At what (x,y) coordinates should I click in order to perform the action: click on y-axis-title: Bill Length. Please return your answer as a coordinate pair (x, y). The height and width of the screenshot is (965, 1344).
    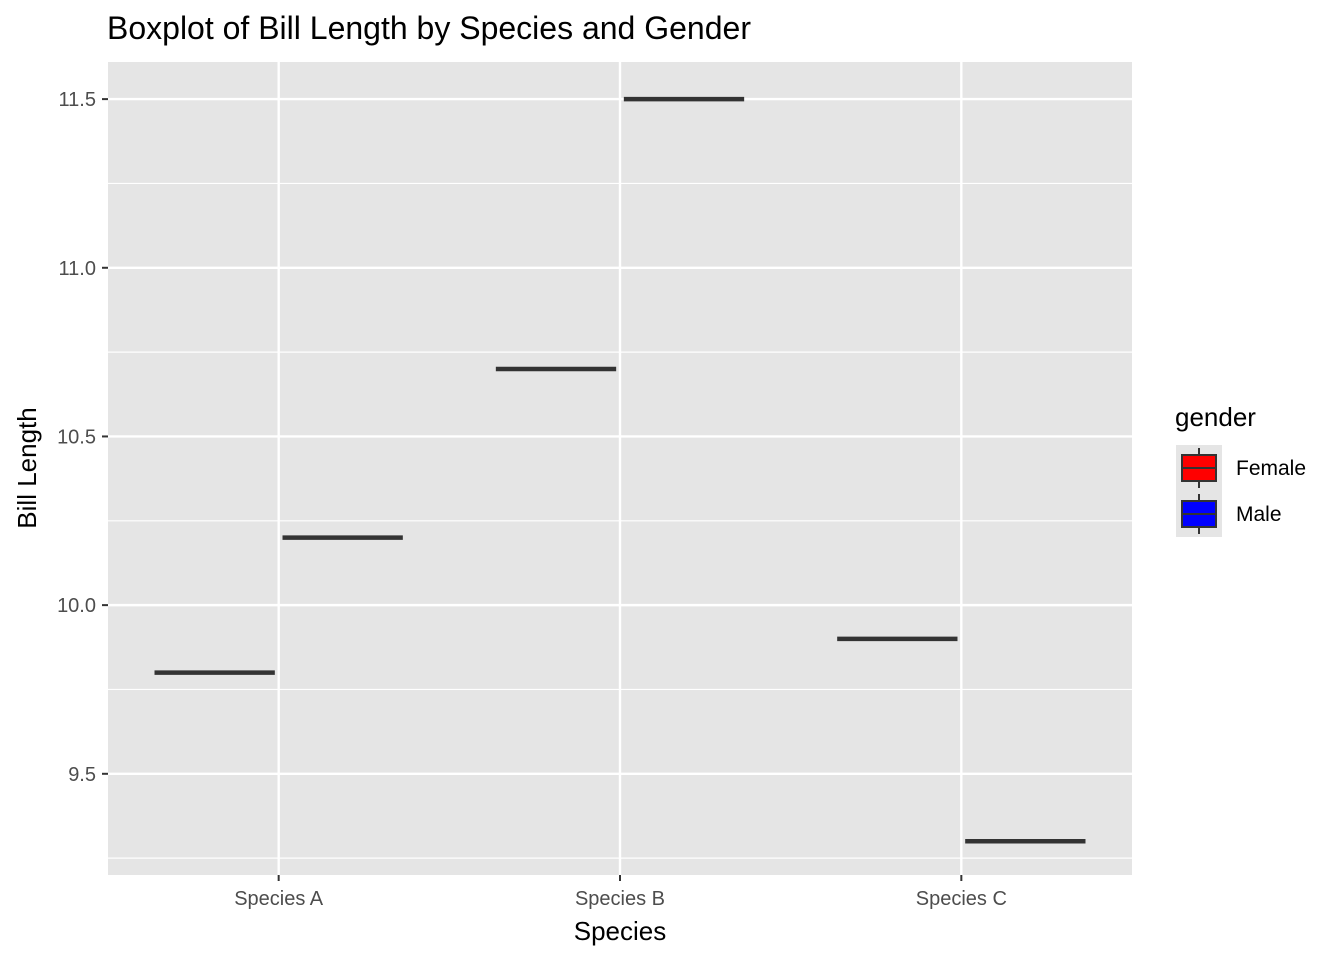
    Looking at the image, I should click on (27, 467).